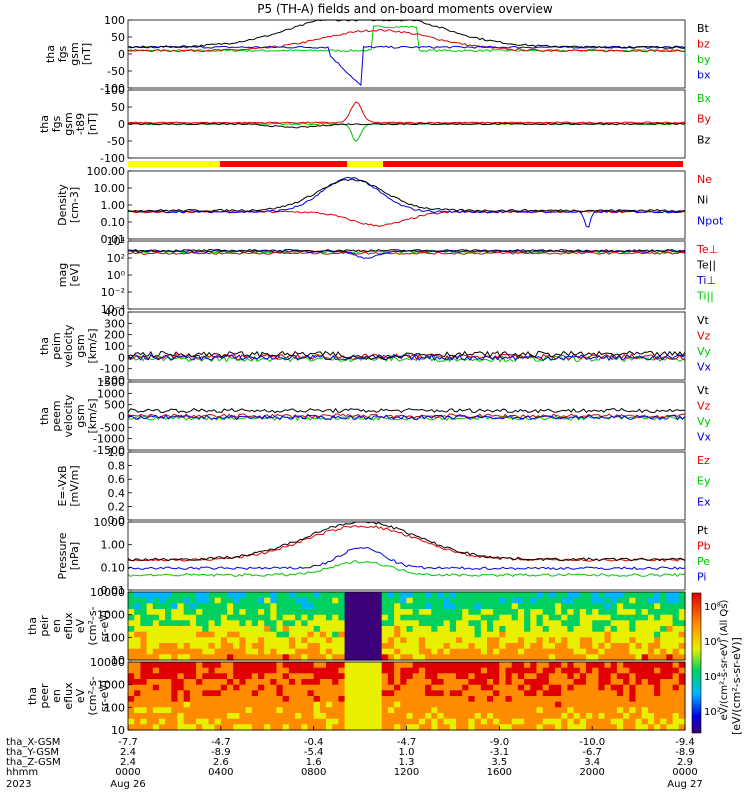 The image size is (750, 800). What do you see at coordinates (592, 742) in the screenshot?
I see `x-tick-label: -10.0` at bounding box center [592, 742].